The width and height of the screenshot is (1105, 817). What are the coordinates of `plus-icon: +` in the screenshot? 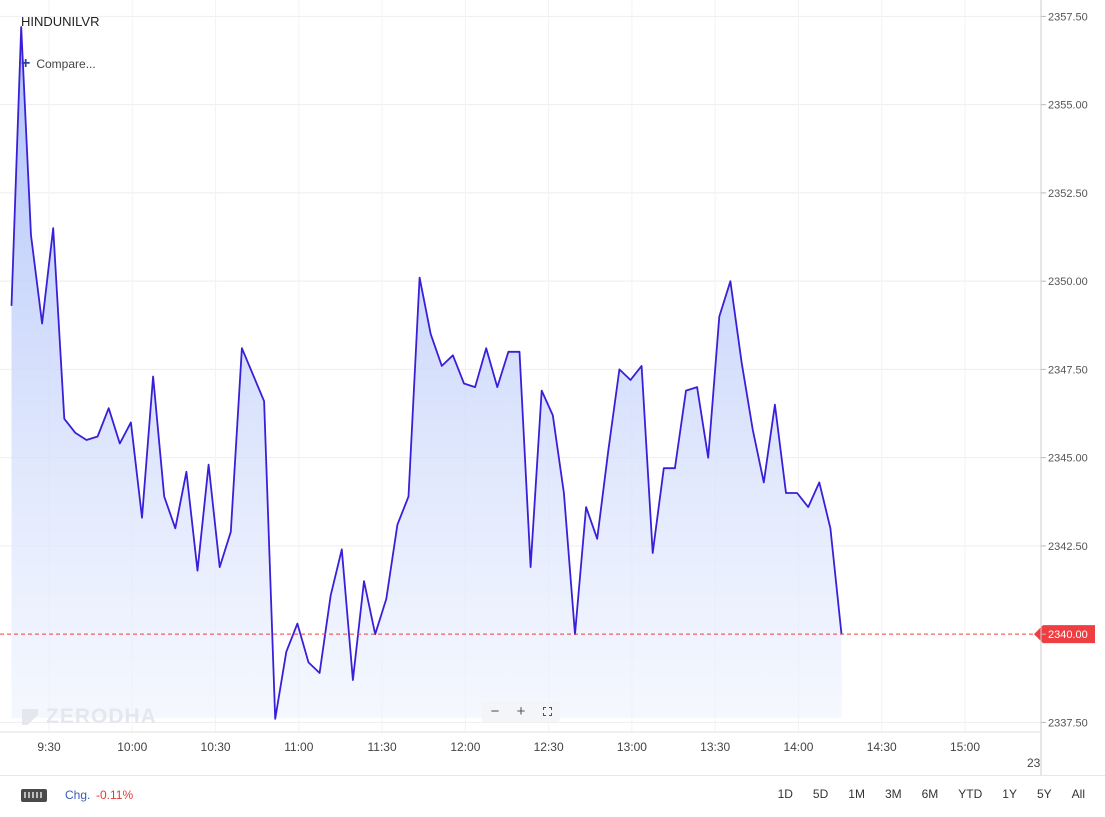 It's located at (26, 63).